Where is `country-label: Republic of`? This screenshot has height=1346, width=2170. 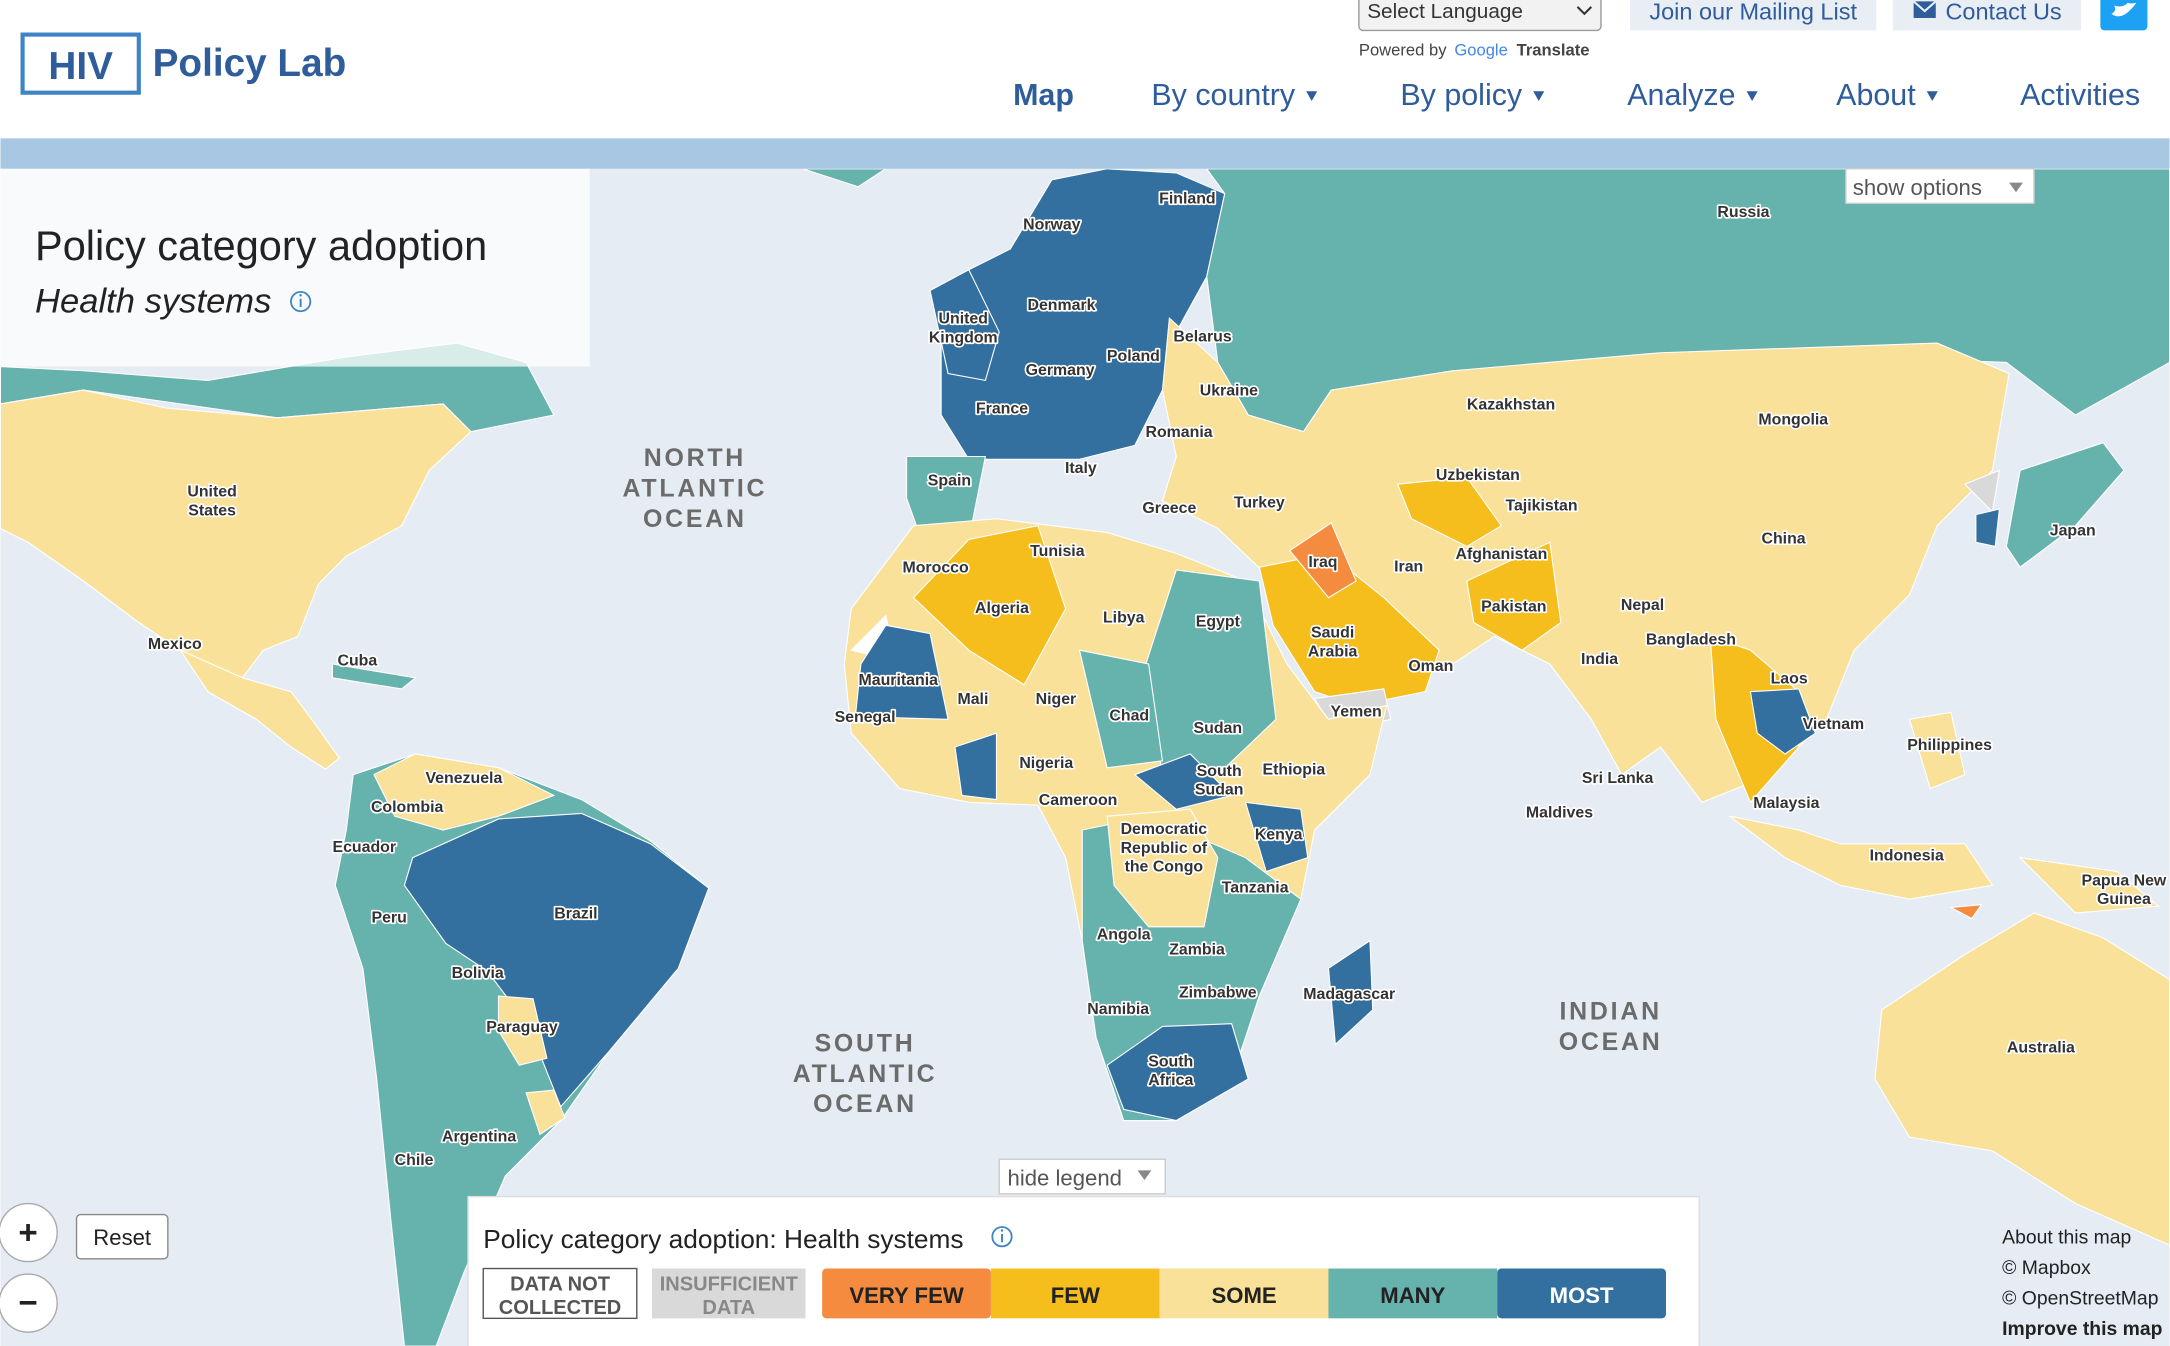
country-label: Republic of is located at coordinates (1164, 848).